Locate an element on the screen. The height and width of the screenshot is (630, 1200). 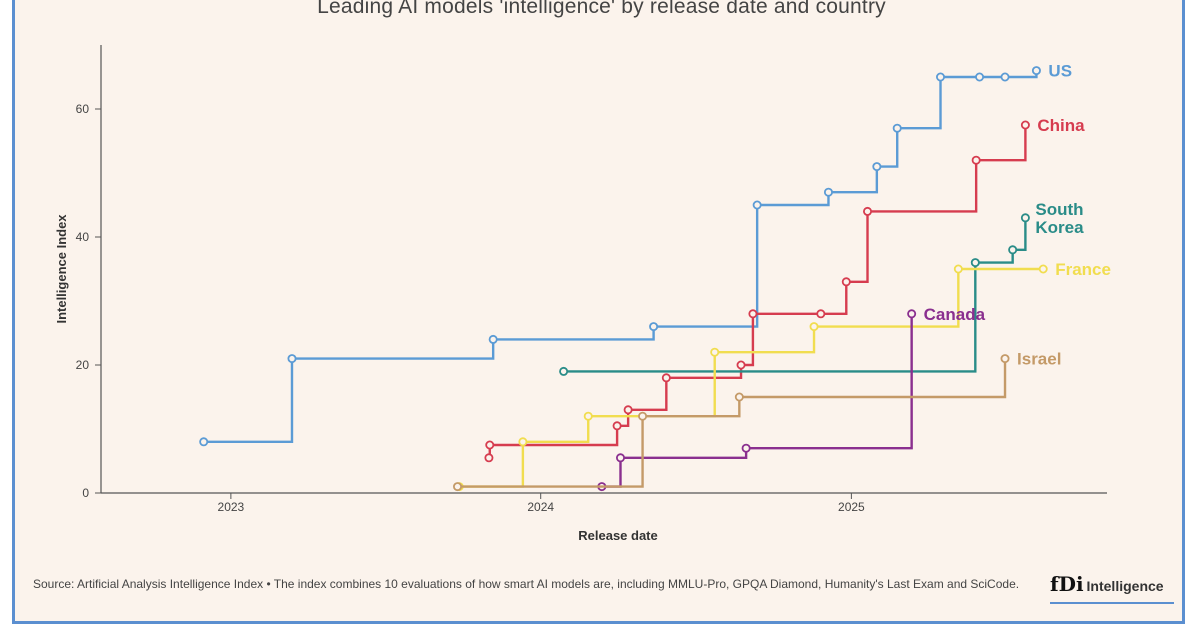
fdi-intelligence-logo: fDi Intelligence is located at coordinates (1112, 588).